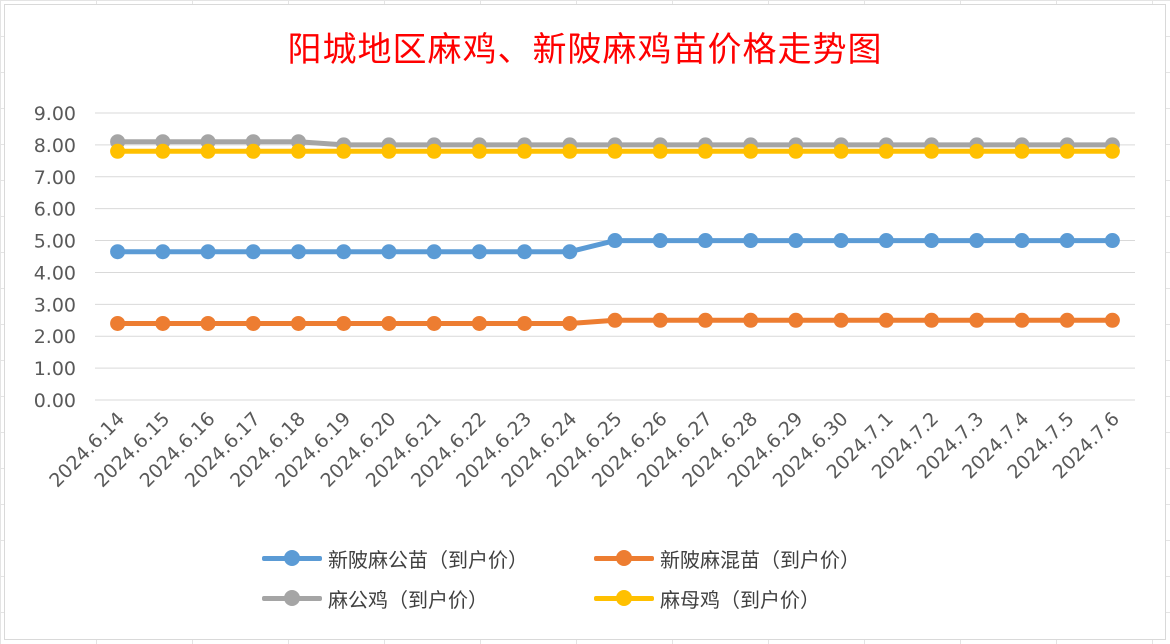  What do you see at coordinates (408, 599) in the screenshot?
I see `legend-label-series-3: 麻公鸡（到户价）` at bounding box center [408, 599].